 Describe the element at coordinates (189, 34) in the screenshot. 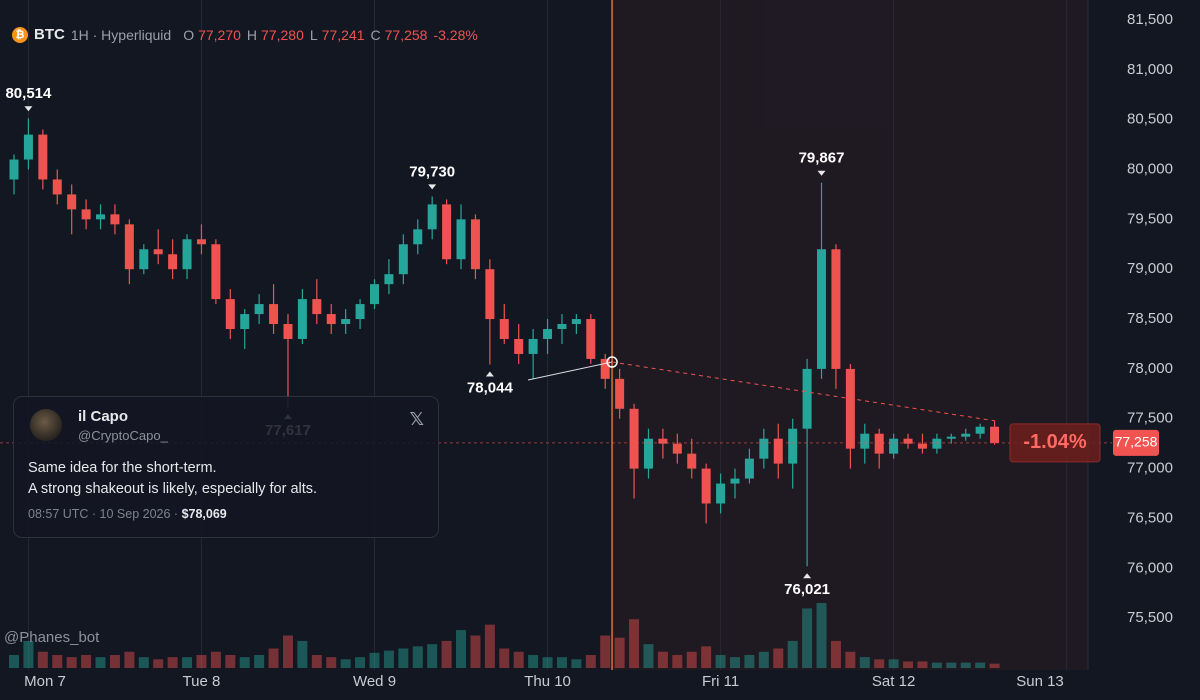

I see `ohlc-key: O` at that location.